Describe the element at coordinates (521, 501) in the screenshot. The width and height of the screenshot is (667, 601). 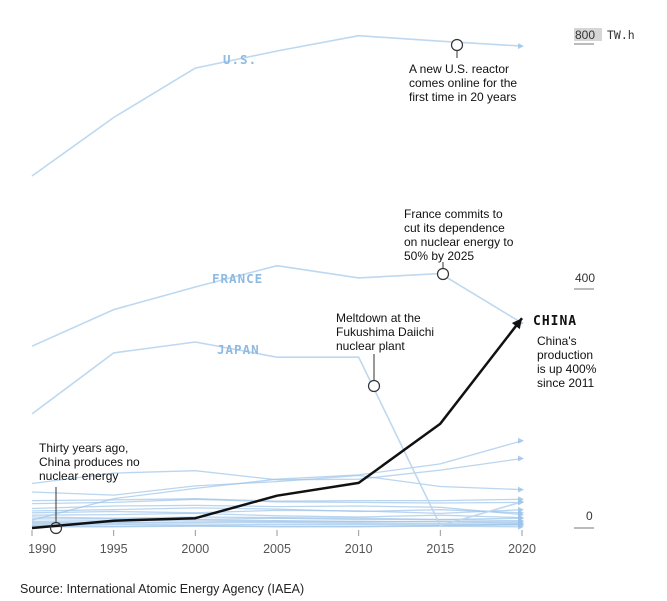
I see `series-arrowhead-japan` at that location.